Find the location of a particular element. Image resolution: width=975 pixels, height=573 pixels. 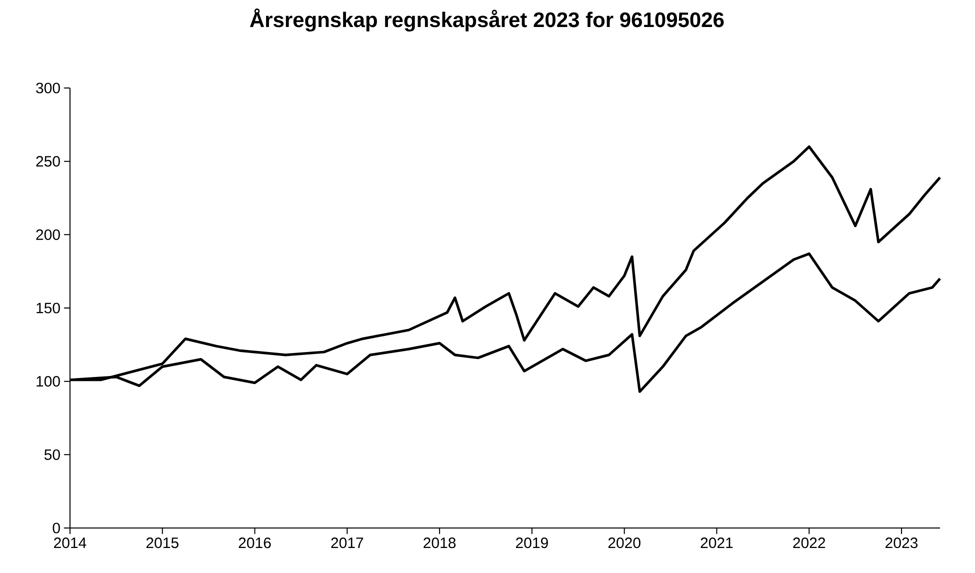

y-tick-label: 300 is located at coordinates (48, 88).